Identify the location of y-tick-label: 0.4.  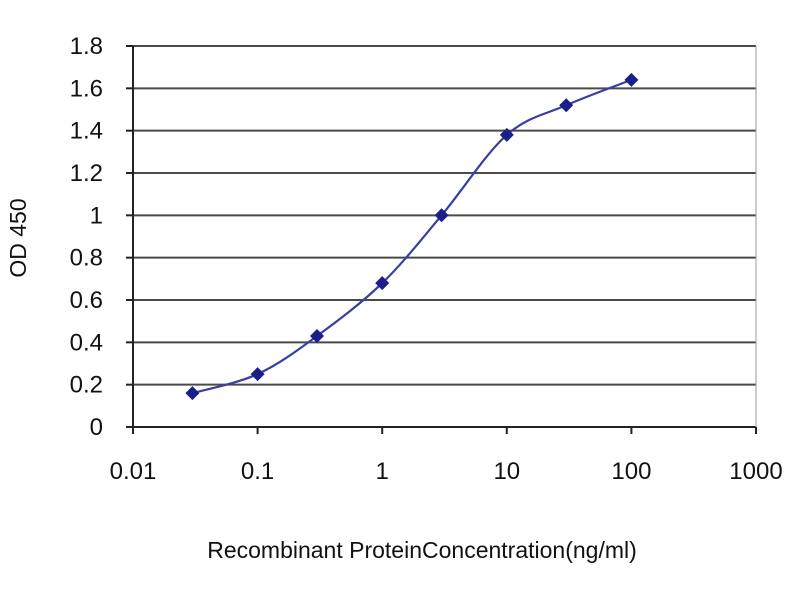
(86, 342).